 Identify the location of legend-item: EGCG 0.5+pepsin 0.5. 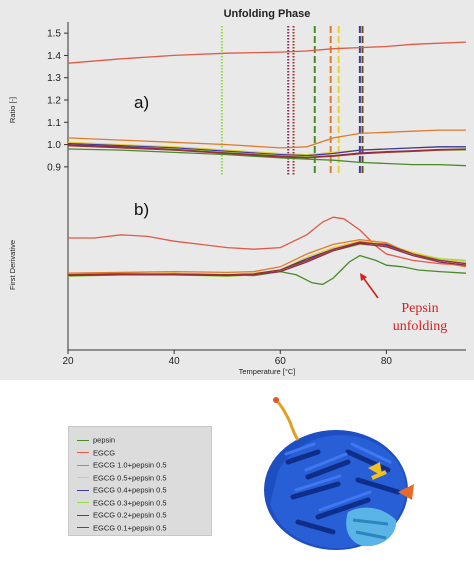
(122, 478).